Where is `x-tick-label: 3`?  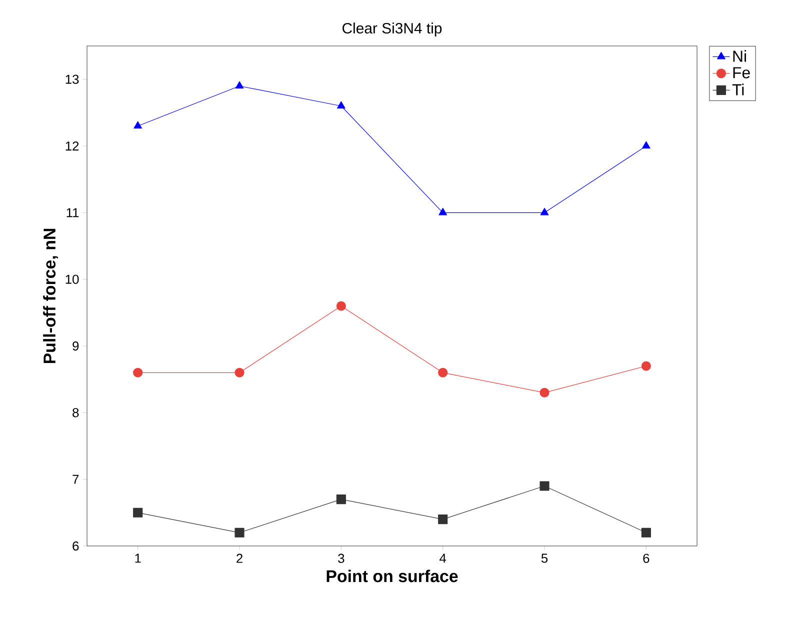
x-tick-label: 3 is located at coordinates (341, 558).